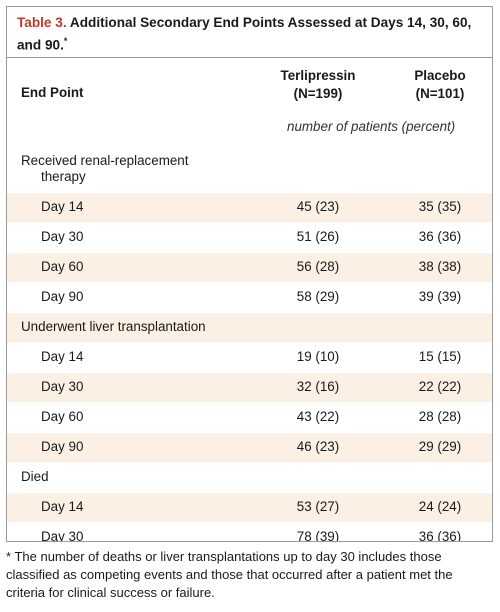 This screenshot has height=612, width=500. What do you see at coordinates (249, 169) in the screenshot?
I see `group-row: Received renal-replacement therapy` at bounding box center [249, 169].